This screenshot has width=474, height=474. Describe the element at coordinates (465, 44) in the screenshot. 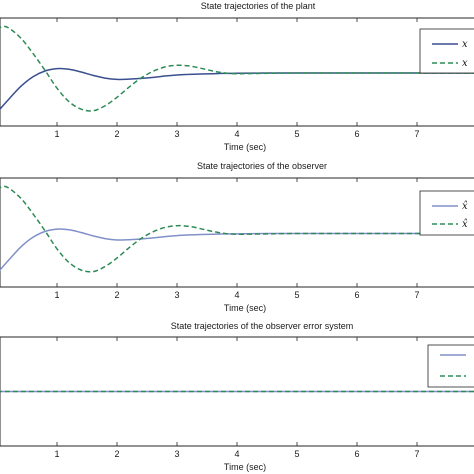

I see `legend-label-x1: x` at that location.